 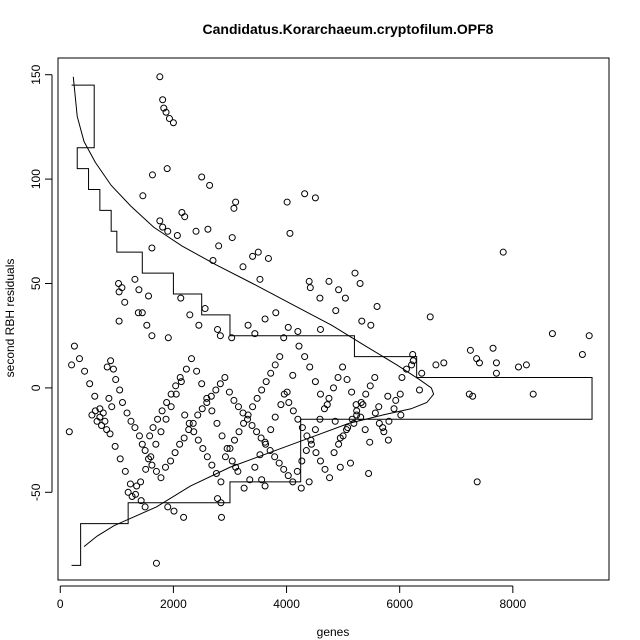 What do you see at coordinates (399, 604) in the screenshot?
I see `x-tick-label: 6000` at bounding box center [399, 604].